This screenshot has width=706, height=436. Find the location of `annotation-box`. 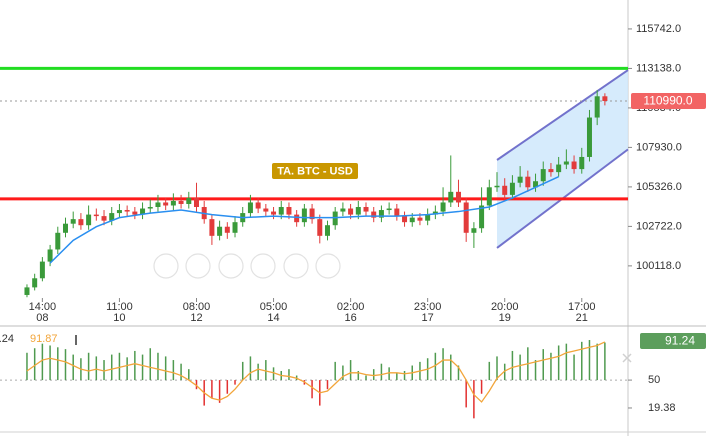

annotation-box is located at coordinates (315, 171).